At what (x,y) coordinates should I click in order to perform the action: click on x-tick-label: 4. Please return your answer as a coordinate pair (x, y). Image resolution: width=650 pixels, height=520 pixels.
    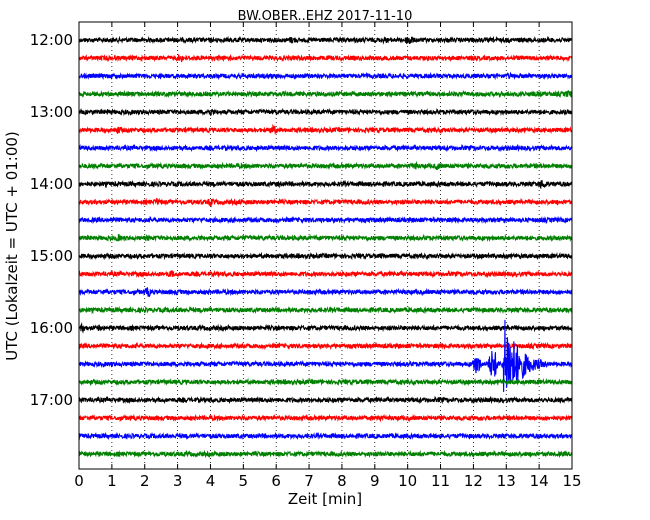
    Looking at the image, I should click on (211, 481).